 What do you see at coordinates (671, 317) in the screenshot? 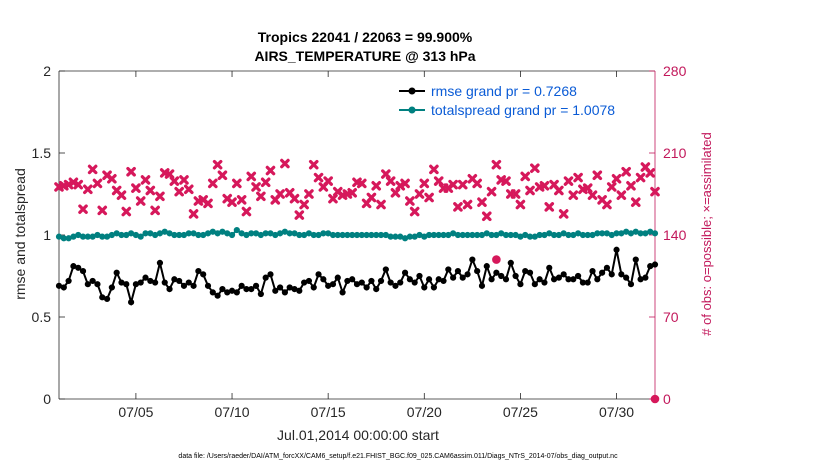
I see `y-right-tick-label: 70` at bounding box center [671, 317].